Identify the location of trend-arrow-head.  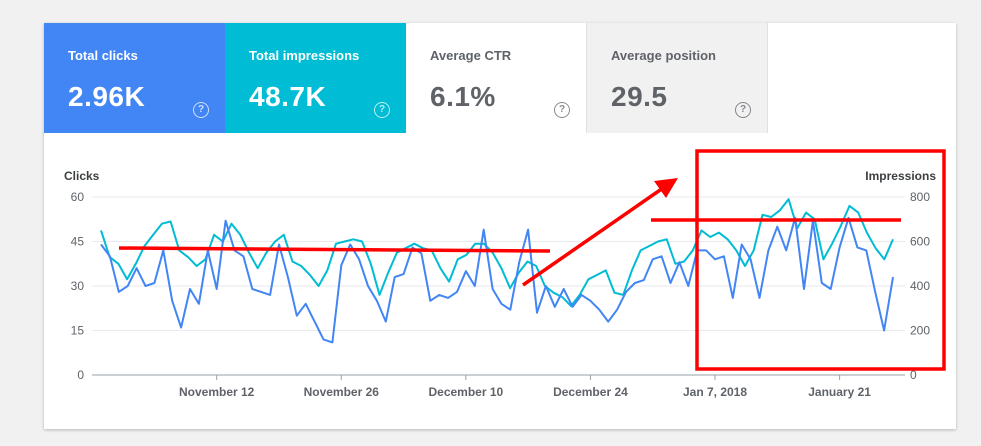
(666, 188).